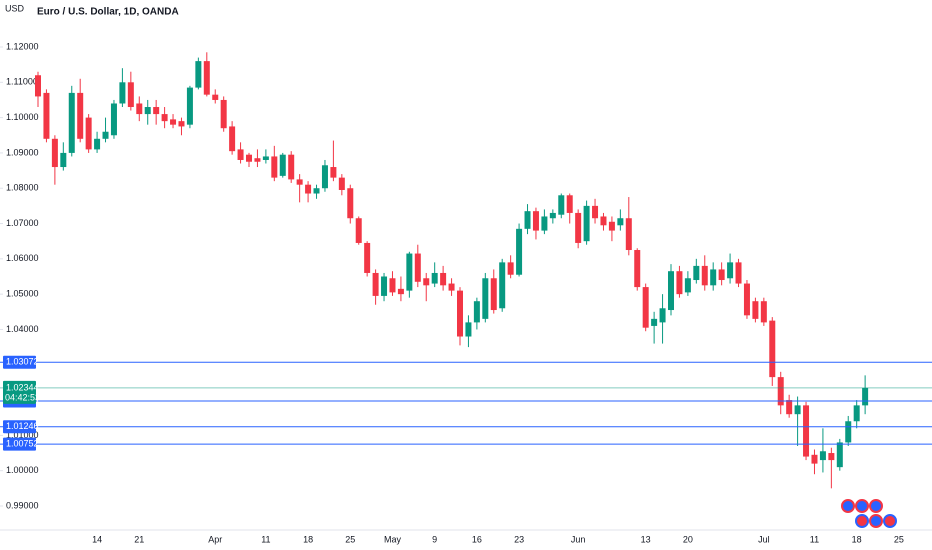 This screenshot has height=550, width=932. I want to click on y-tick-label: 1.10000, so click(22, 117).